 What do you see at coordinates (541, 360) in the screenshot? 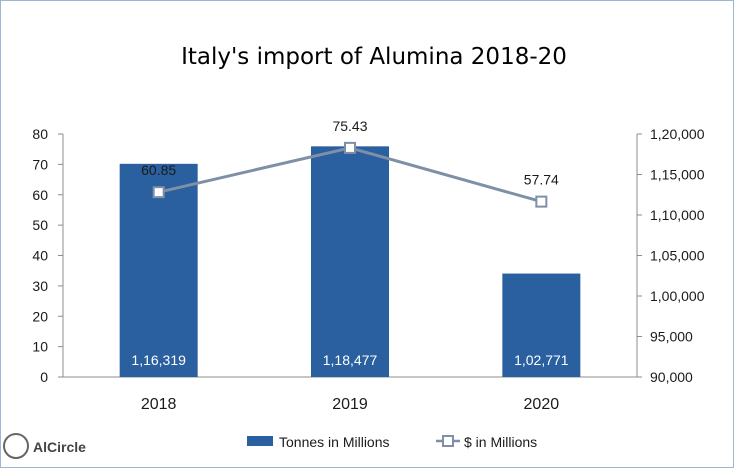
I see `bar-data-label: 1,02,771` at bounding box center [541, 360].